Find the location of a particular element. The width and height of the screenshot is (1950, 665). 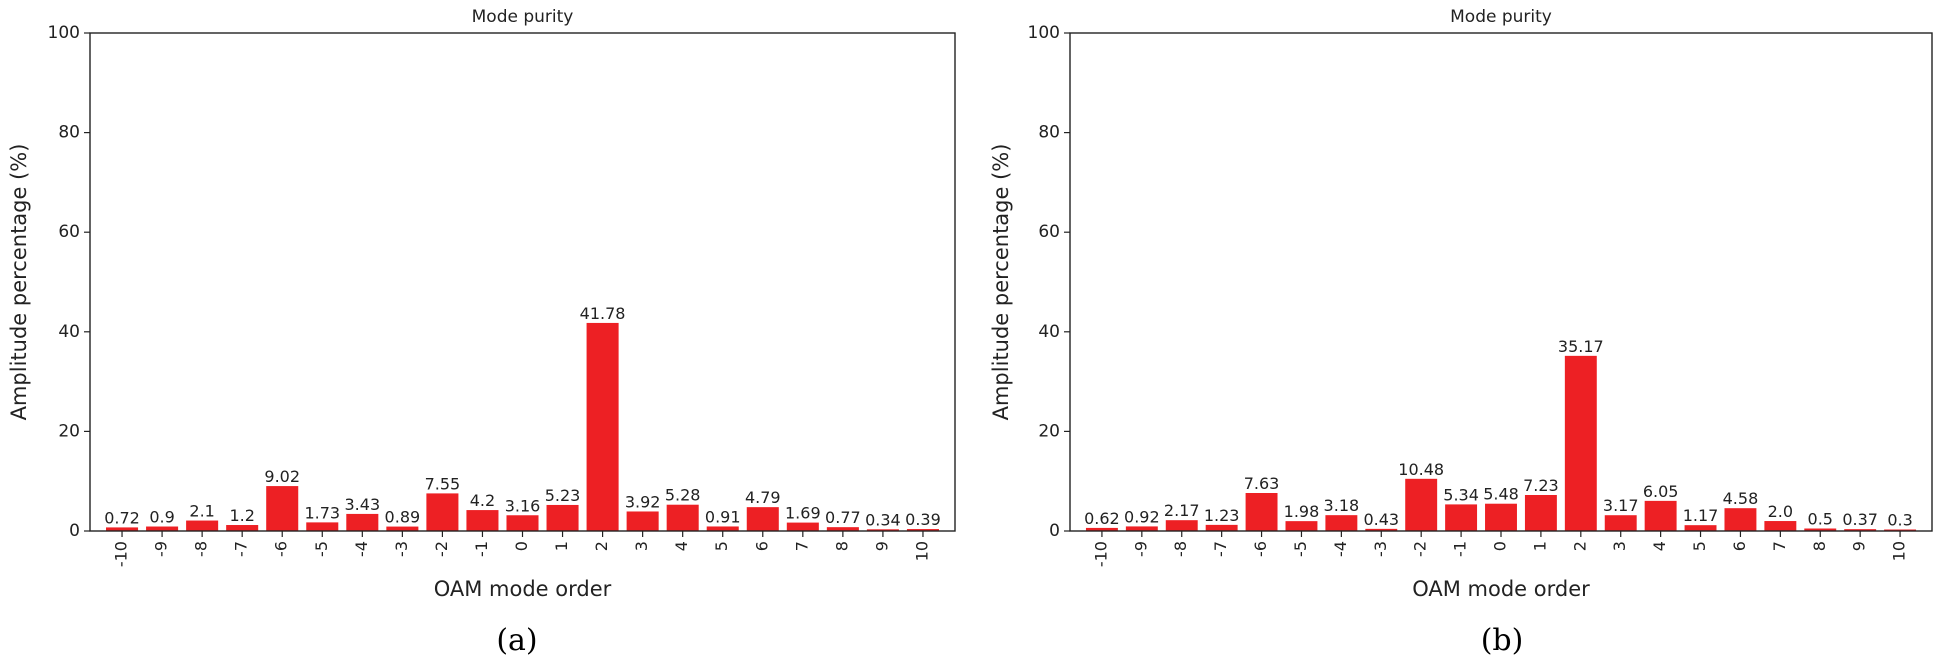

x-tick-label: 3 is located at coordinates (641, 546).